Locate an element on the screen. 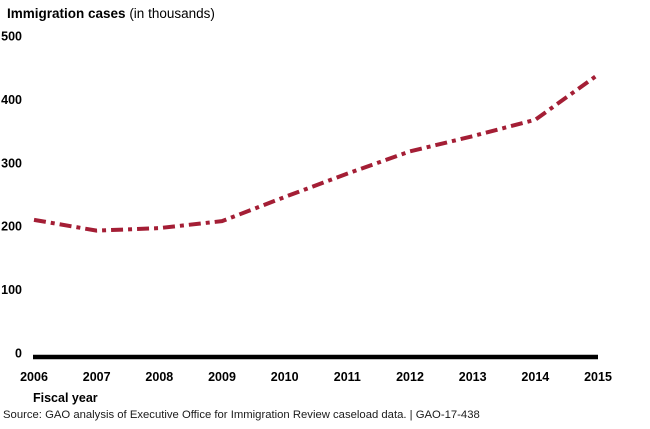 This screenshot has width=650, height=429. x-axis-tick-label: 2014 is located at coordinates (535, 377).